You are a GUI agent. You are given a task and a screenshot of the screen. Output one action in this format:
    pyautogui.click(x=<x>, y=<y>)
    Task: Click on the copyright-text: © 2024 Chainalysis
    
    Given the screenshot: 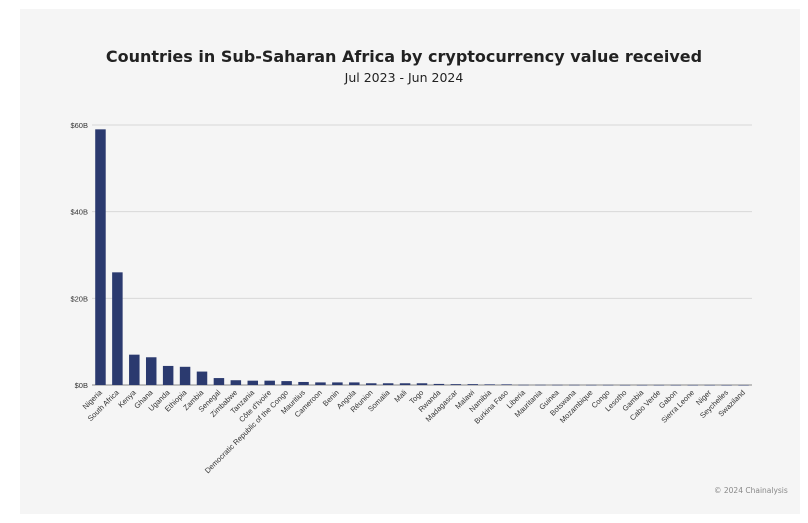 What is the action you would take?
    pyautogui.click(x=751, y=490)
    